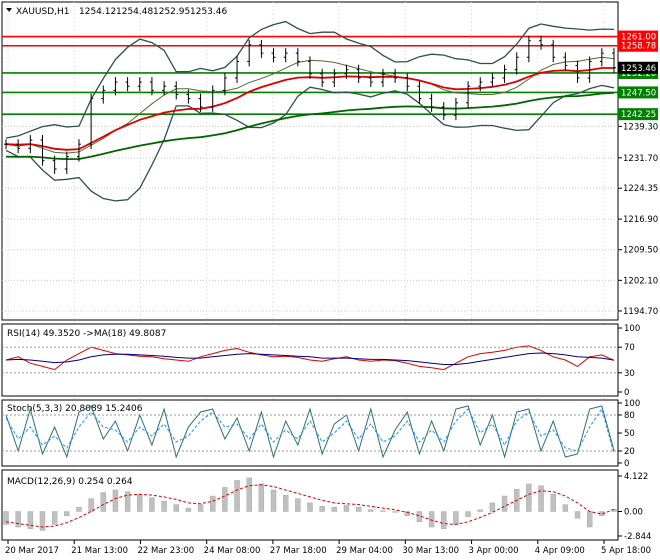 The height and width of the screenshot is (560, 660). What do you see at coordinates (636, 477) in the screenshot?
I see `panel-tick-label: 4.122` at bounding box center [636, 477].